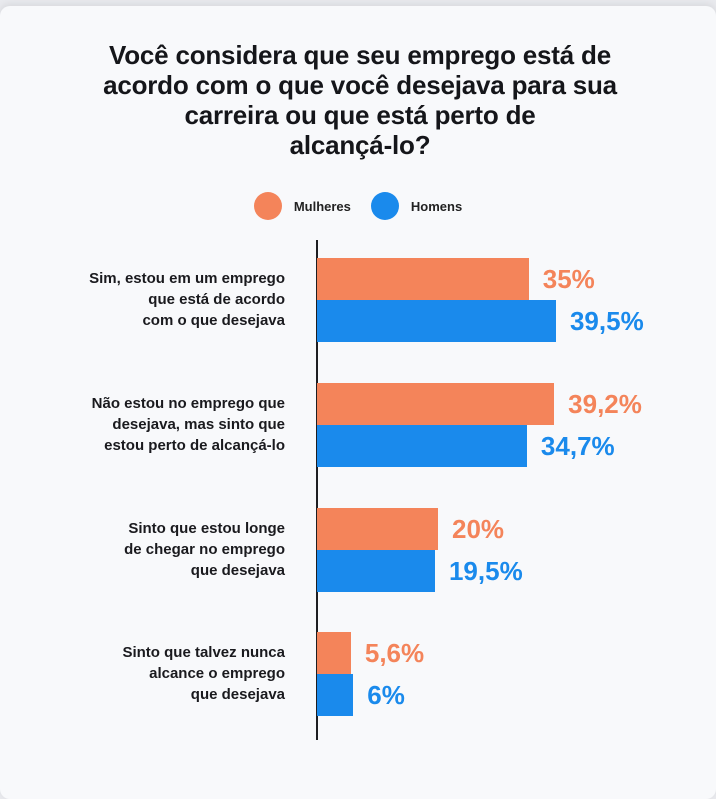 The width and height of the screenshot is (716, 799). I want to click on title-line: carreira ou que está perto de, so click(360, 115).